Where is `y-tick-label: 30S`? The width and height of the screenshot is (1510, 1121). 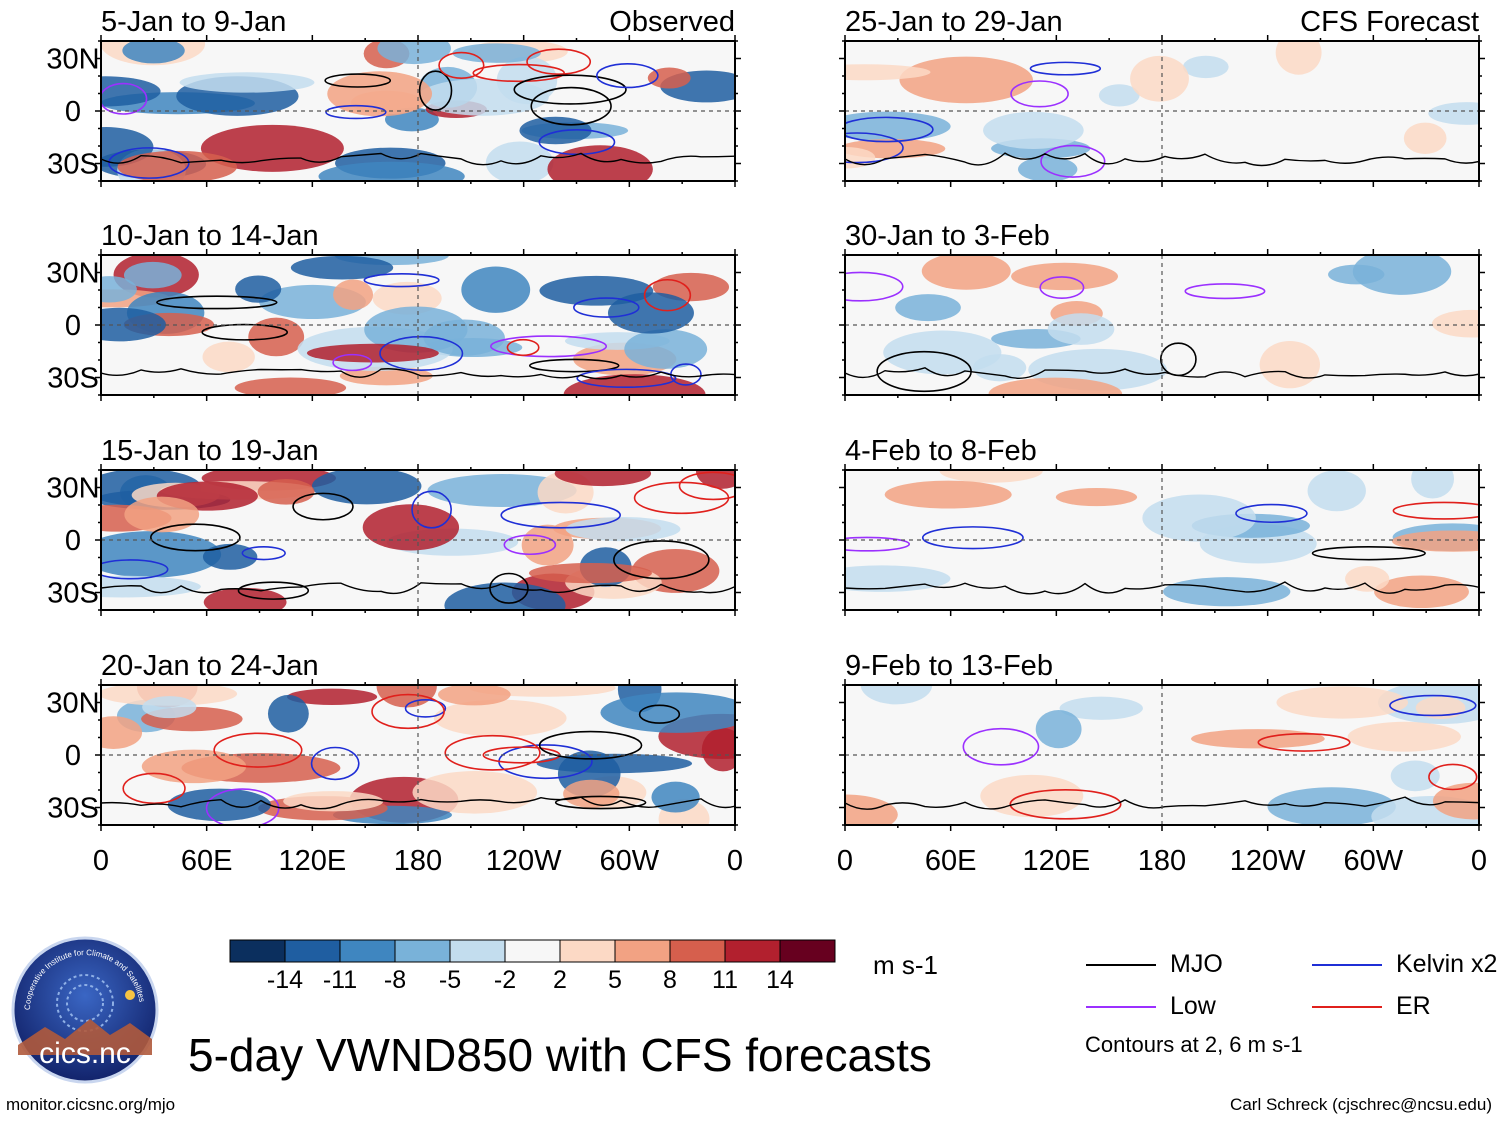
y-tick-label: 30S is located at coordinates (73, 594).